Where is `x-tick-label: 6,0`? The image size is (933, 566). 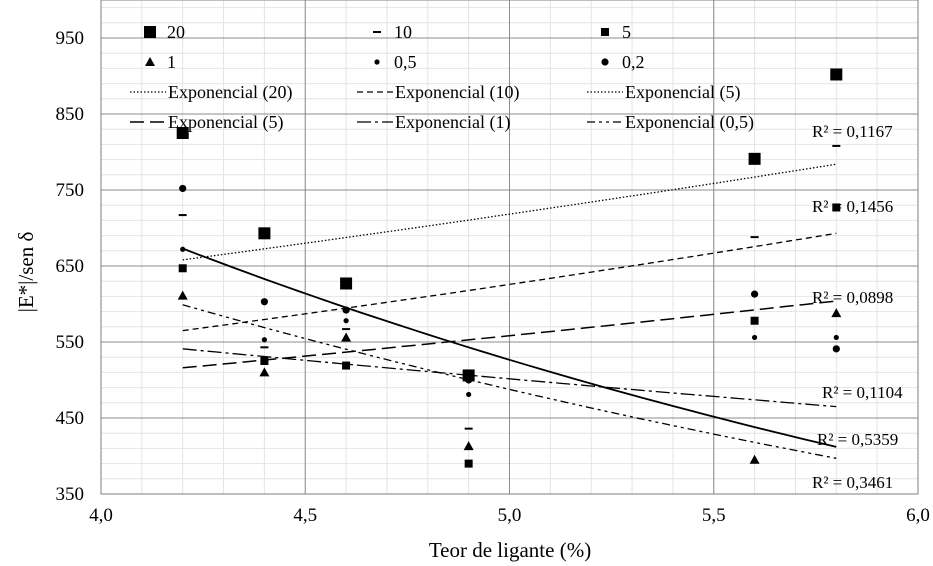
x-tick-label: 6,0 is located at coordinates (918, 515).